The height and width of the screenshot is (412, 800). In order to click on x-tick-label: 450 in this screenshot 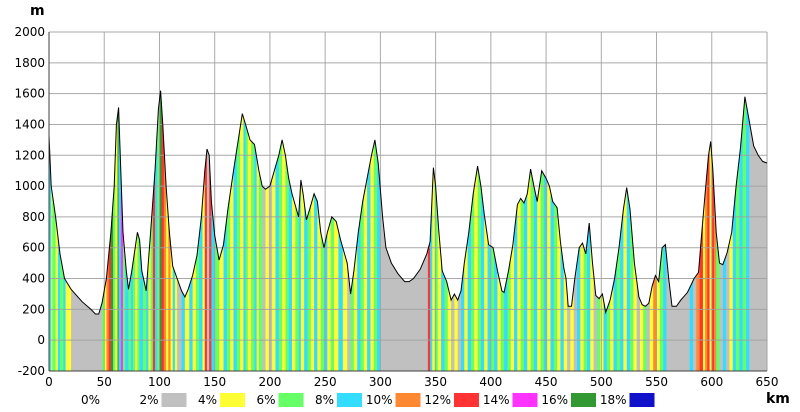, I will do `click(546, 382)`.